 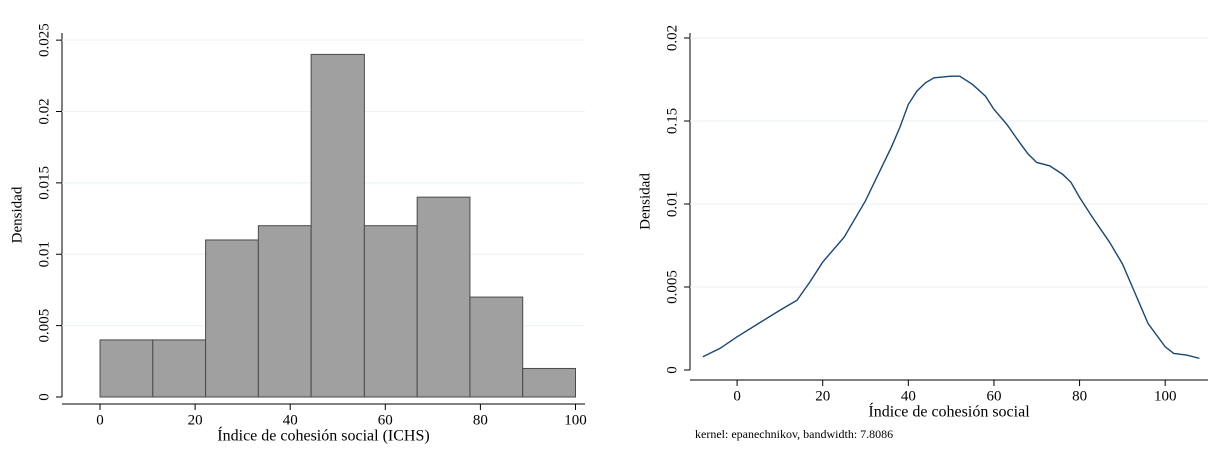 I want to click on y-tick-label: 0.15, so click(x=672, y=121).